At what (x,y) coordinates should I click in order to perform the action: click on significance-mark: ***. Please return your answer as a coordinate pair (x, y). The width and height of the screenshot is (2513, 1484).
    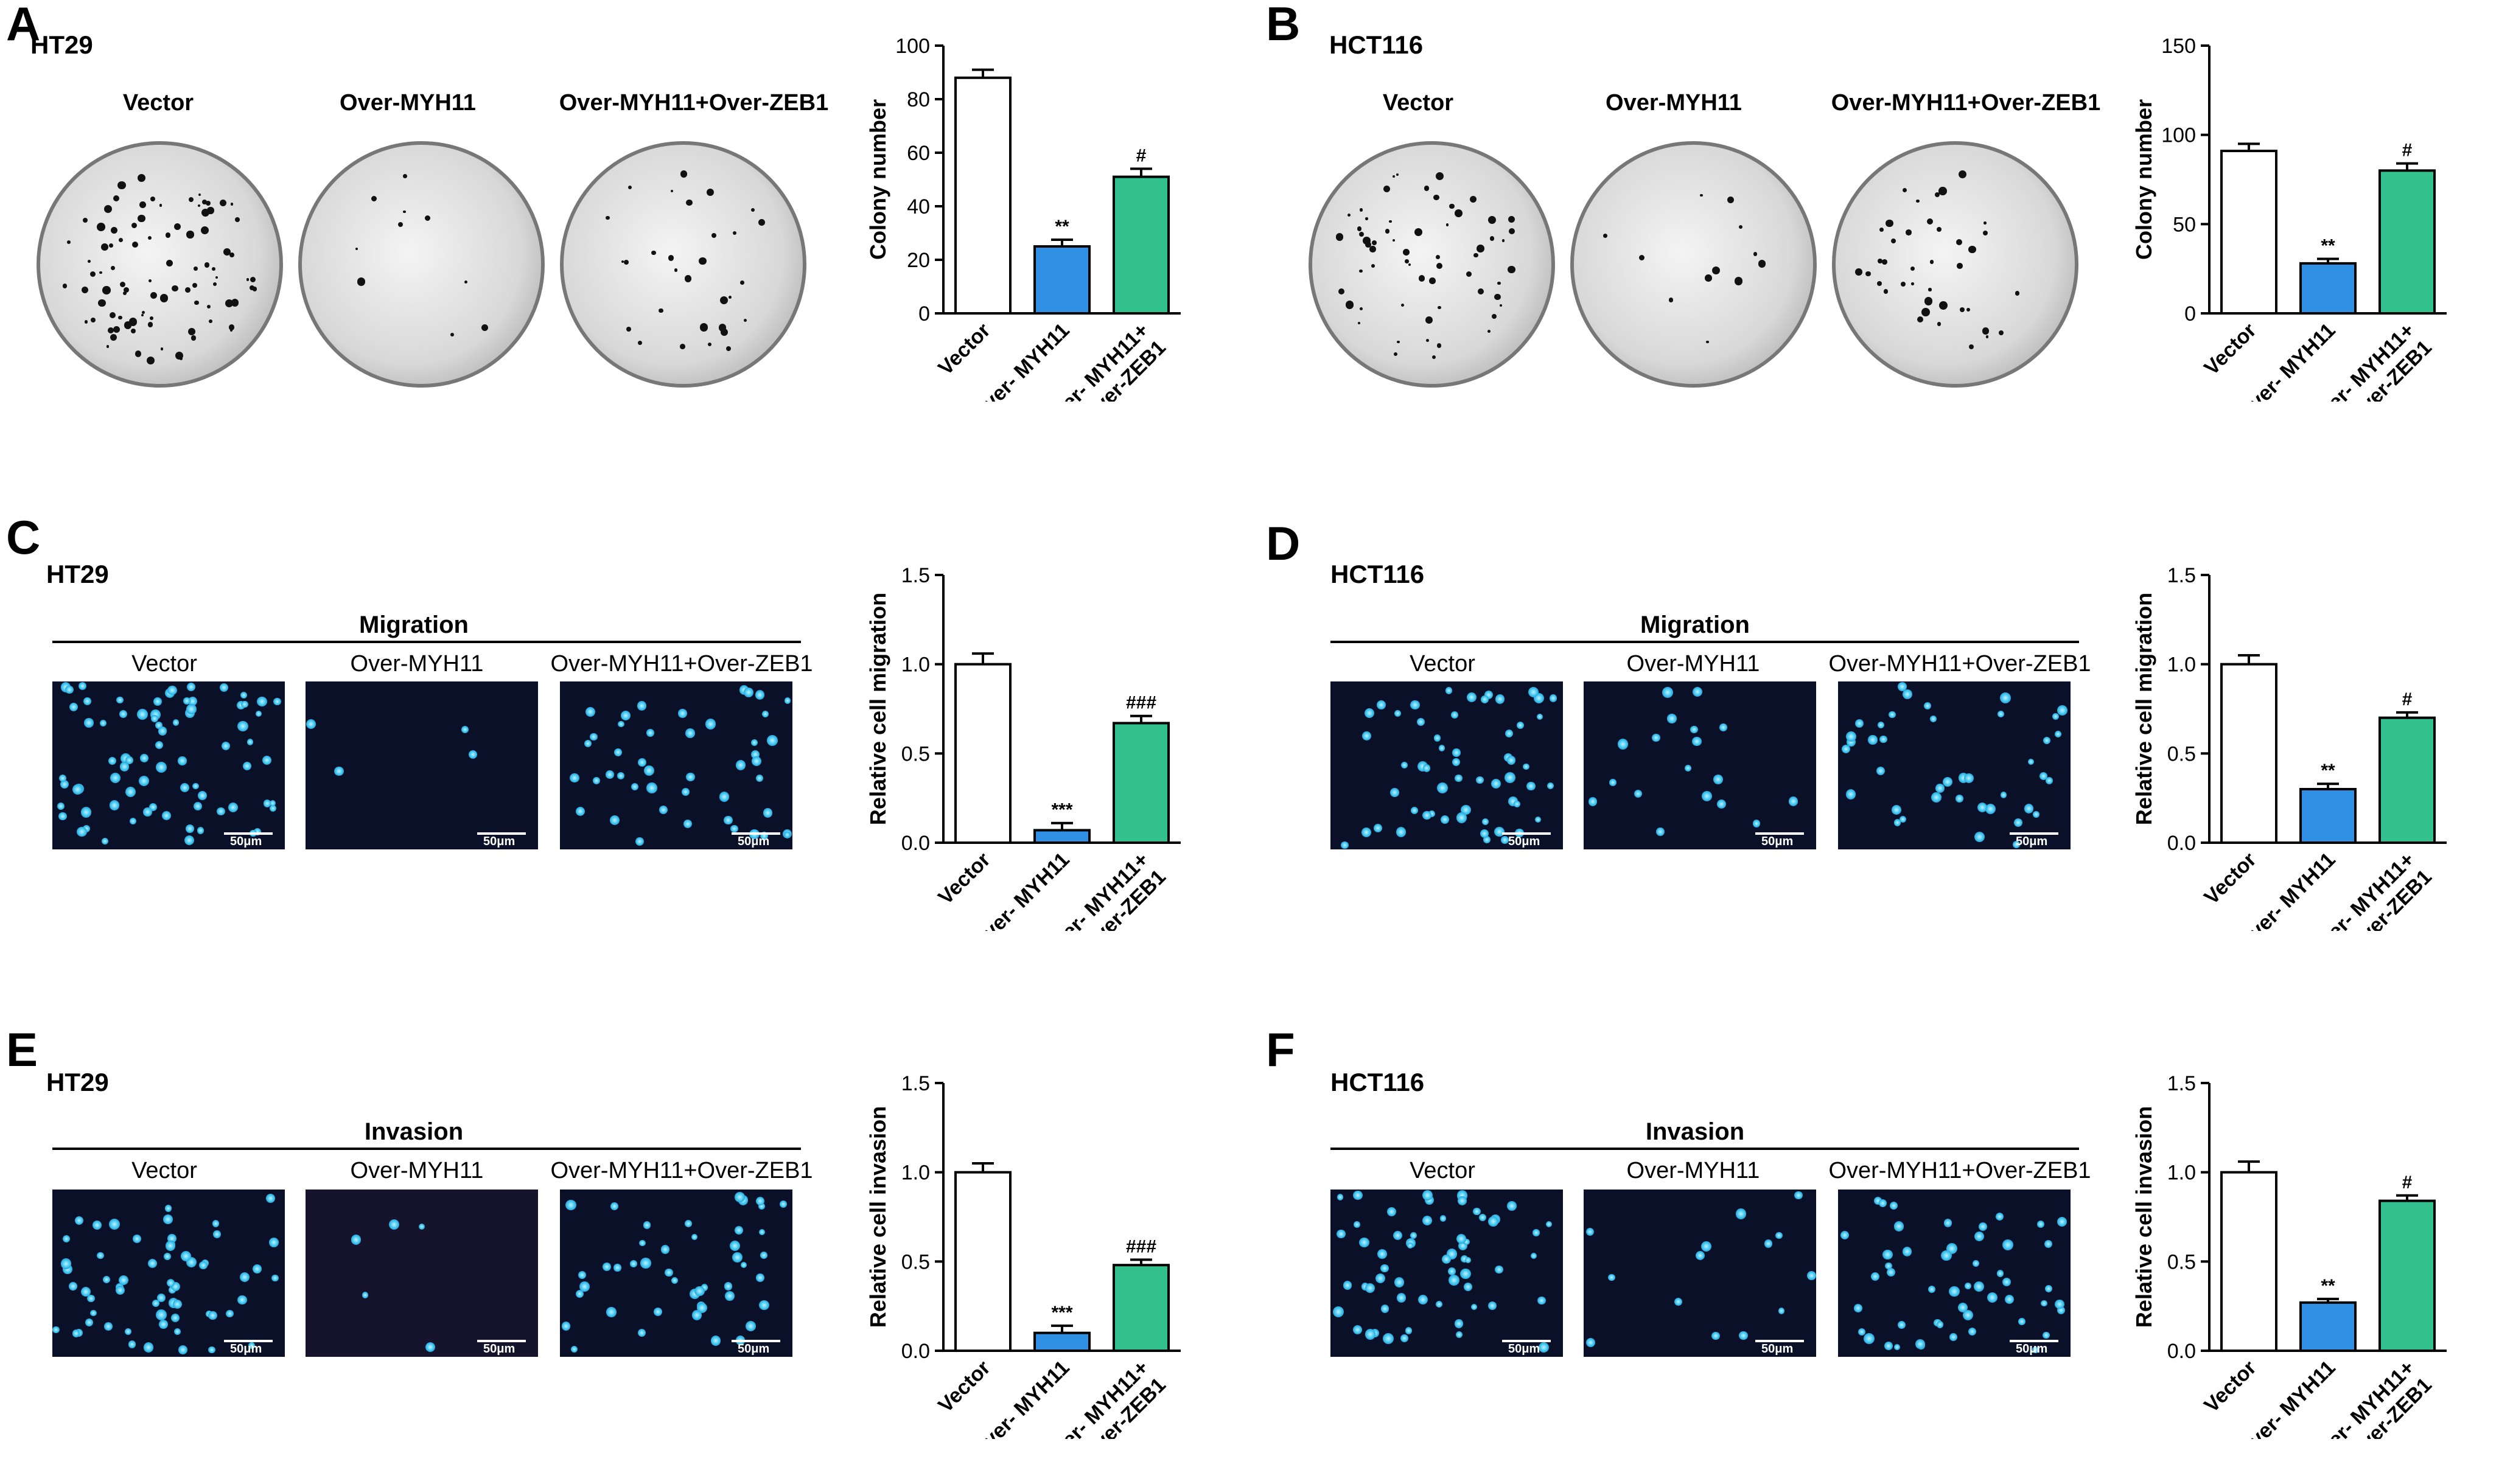
    Looking at the image, I should click on (1061, 1313).